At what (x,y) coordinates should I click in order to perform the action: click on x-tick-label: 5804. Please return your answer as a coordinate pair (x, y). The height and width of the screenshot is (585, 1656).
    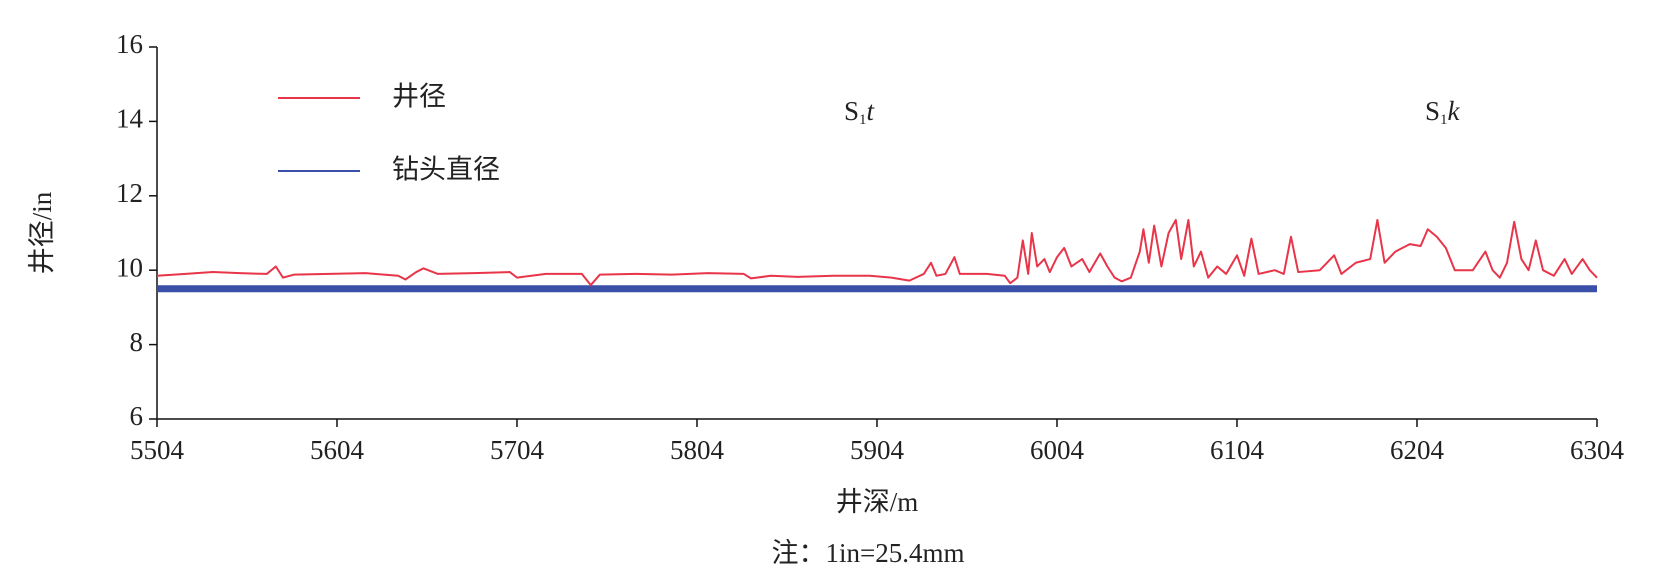
    Looking at the image, I should click on (697, 450).